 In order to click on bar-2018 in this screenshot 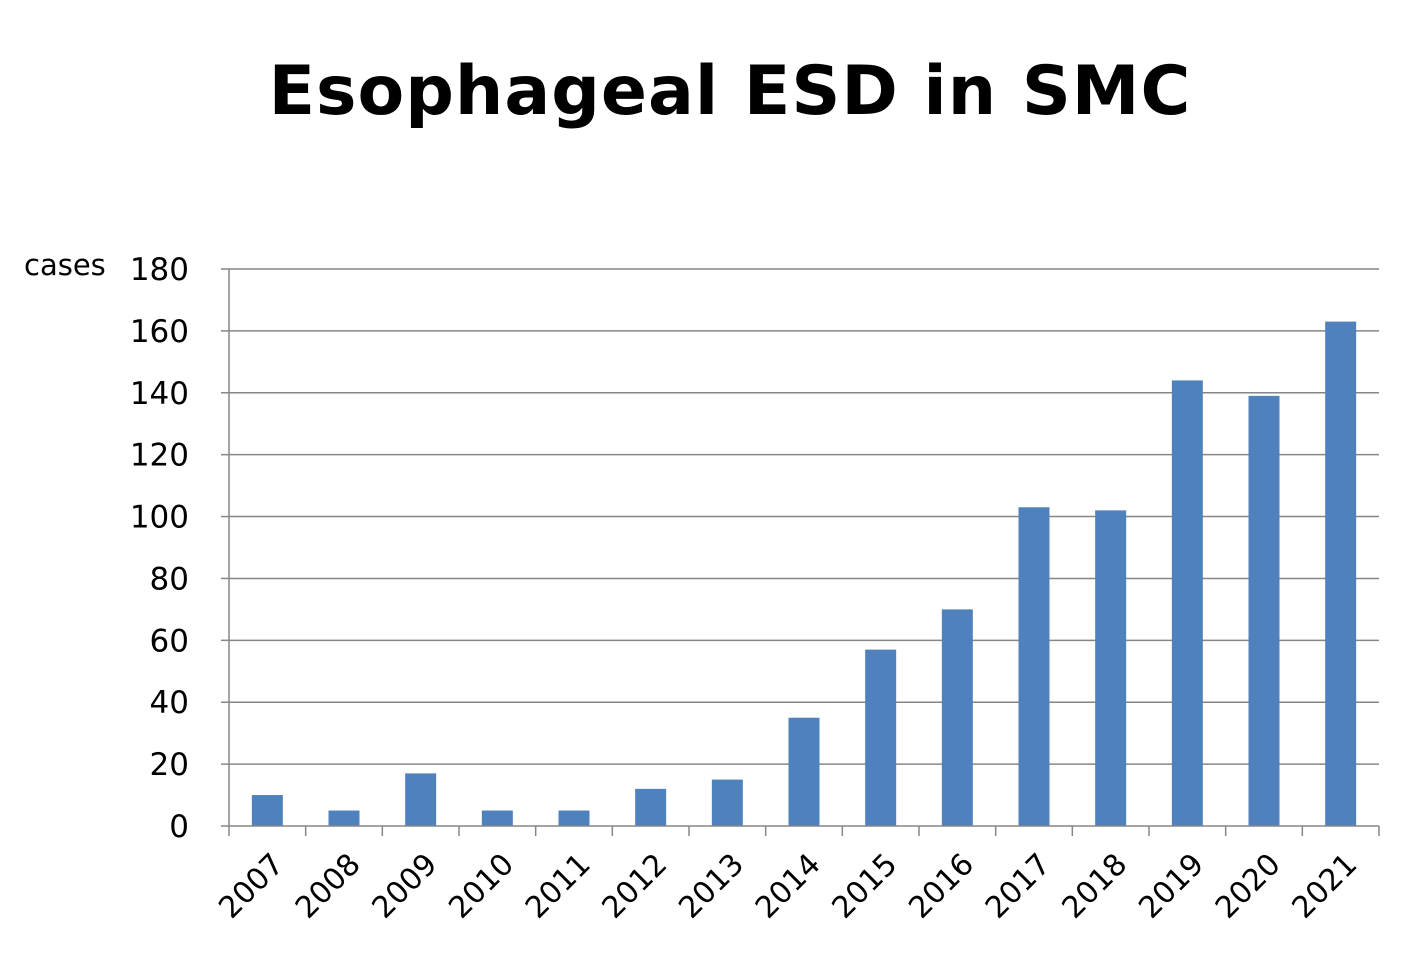, I will do `click(1111, 668)`.